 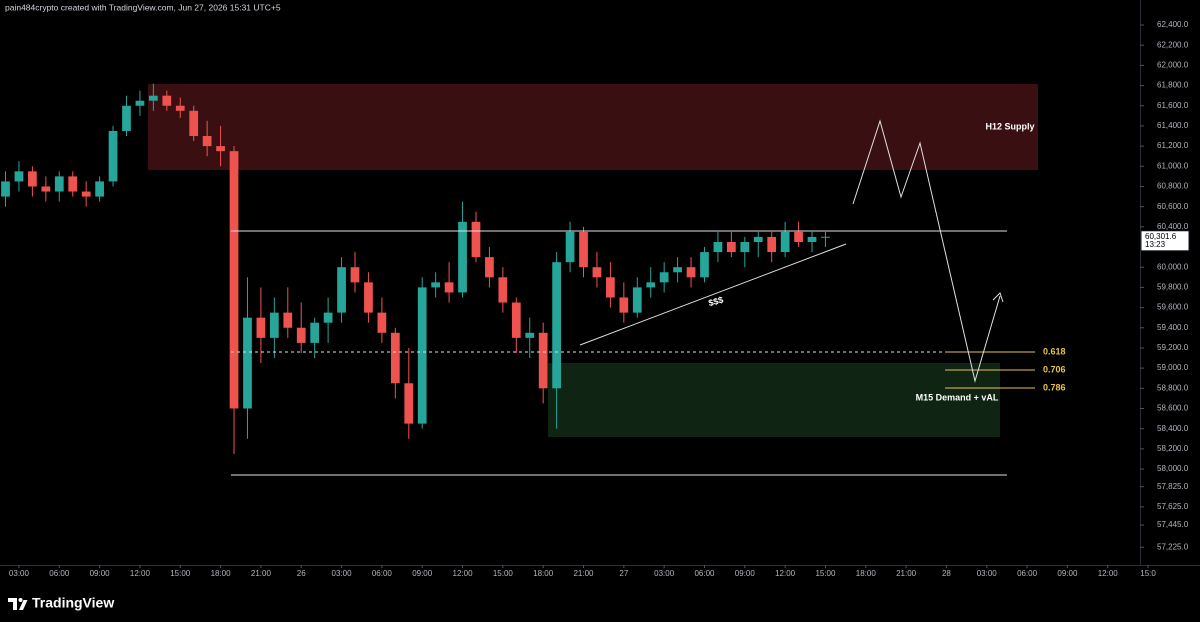 I want to click on y-tick-label: 61,200.0, so click(x=1173, y=145).